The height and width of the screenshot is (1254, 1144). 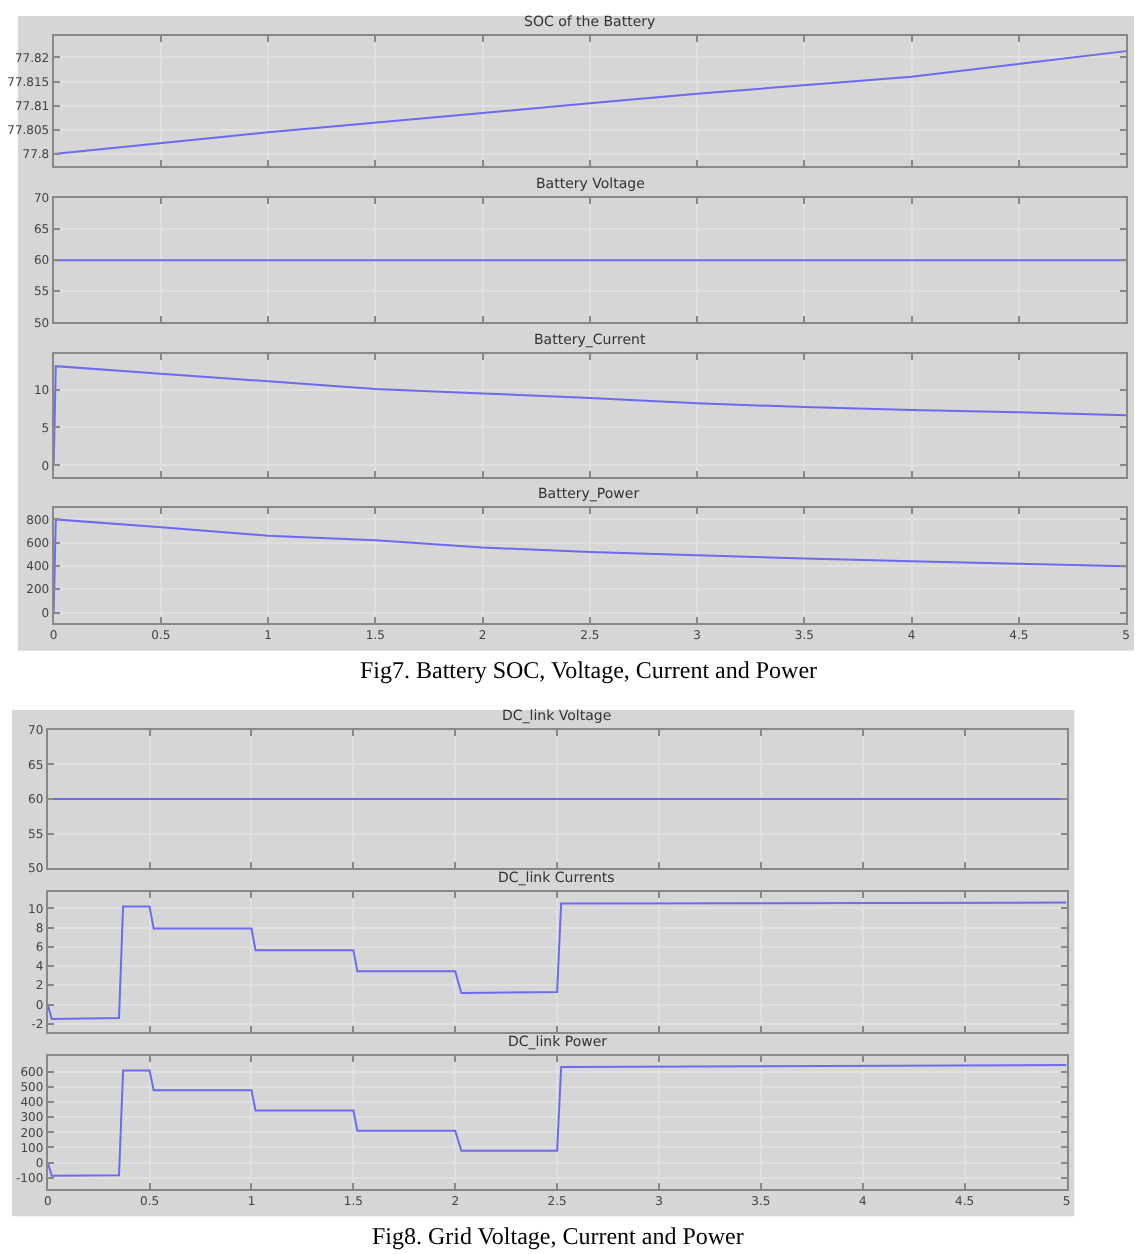 What do you see at coordinates (589, 670) in the screenshot?
I see `caption: Fig7. Battery SOC, Voltage, Current and Power` at bounding box center [589, 670].